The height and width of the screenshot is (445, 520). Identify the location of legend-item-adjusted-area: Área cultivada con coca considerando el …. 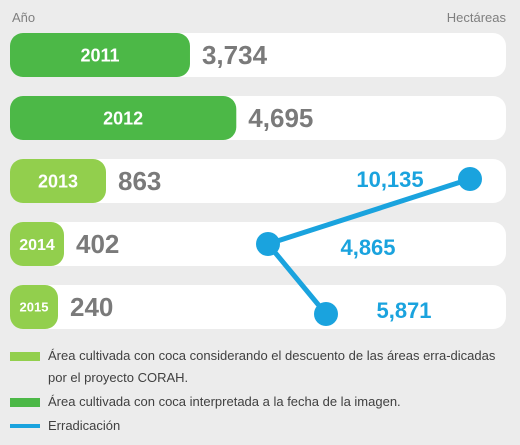
(262, 367).